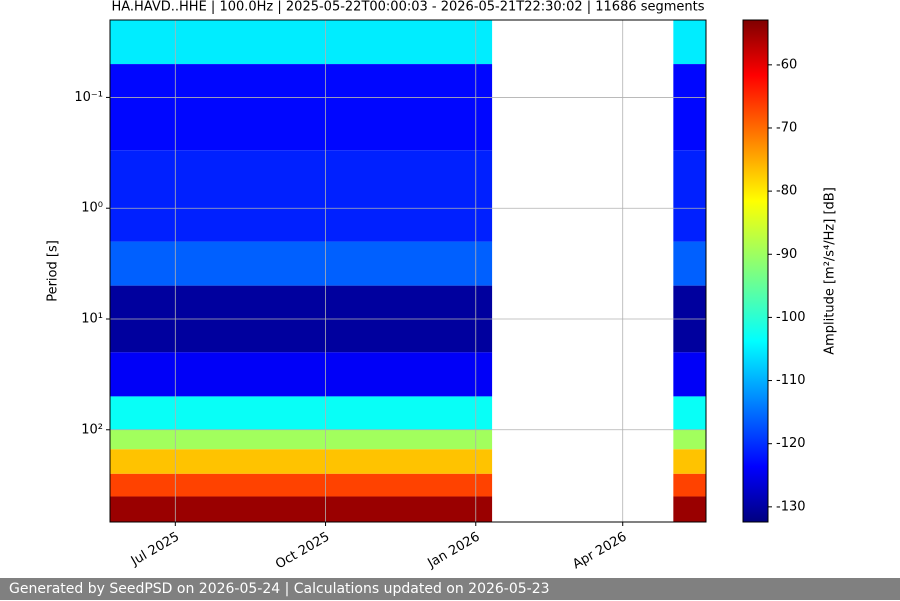 This screenshot has height=601, width=900. What do you see at coordinates (786, 254) in the screenshot?
I see `colorbar-tick-label: -90` at bounding box center [786, 254].